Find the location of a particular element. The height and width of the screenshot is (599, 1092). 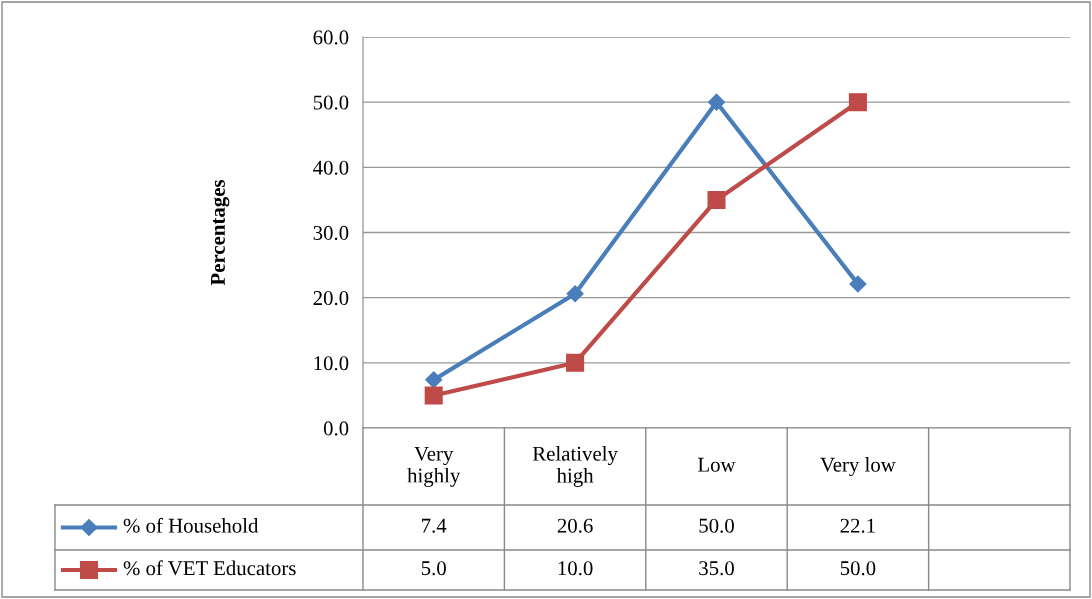

data-label: 22.1 is located at coordinates (857, 525).